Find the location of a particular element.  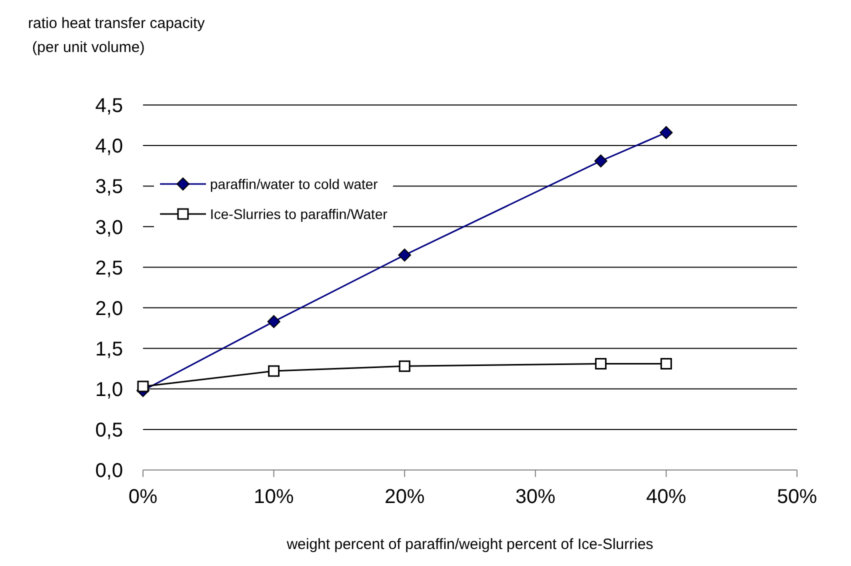

y-tick-label: 2,5 is located at coordinates (109, 268).